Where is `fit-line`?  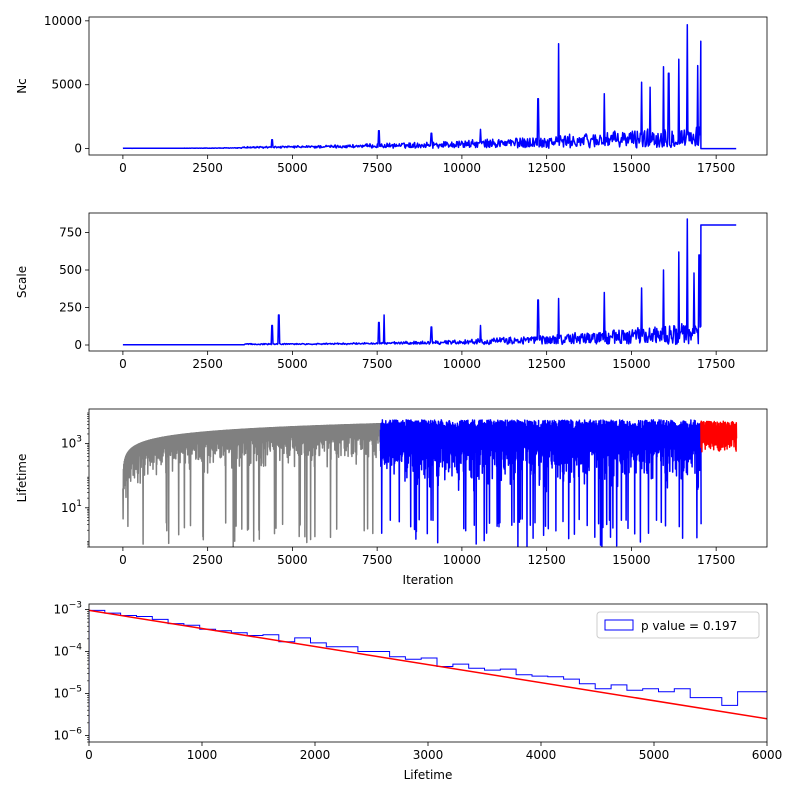
fit-line is located at coordinates (428, 664).